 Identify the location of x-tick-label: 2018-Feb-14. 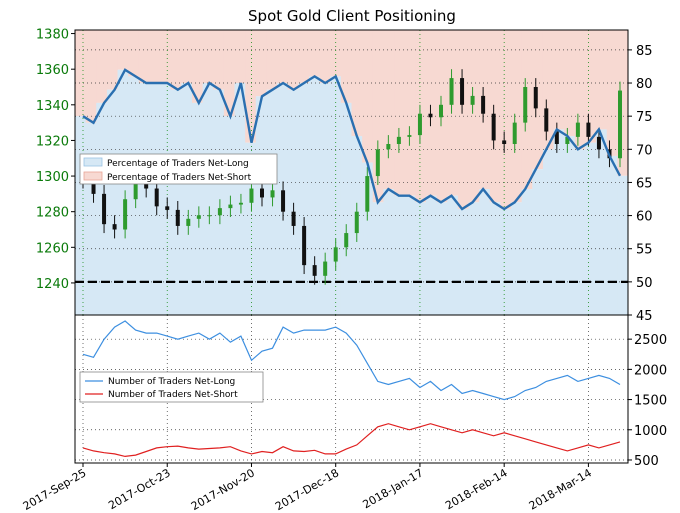
(476, 489).